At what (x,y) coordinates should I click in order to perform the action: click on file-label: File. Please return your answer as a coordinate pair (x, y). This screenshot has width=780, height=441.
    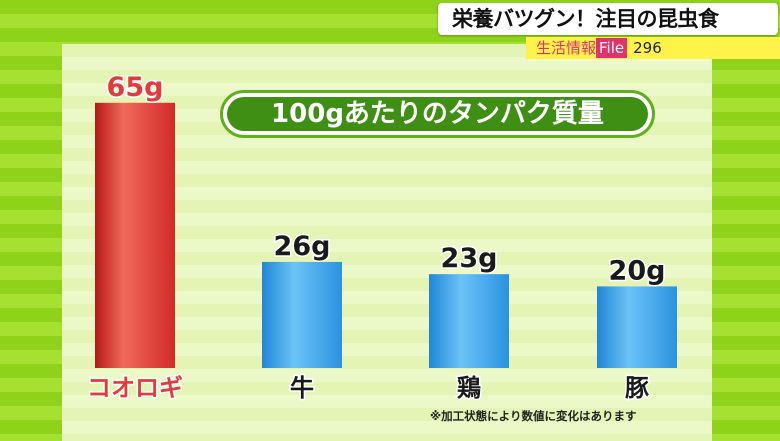
    Looking at the image, I should click on (612, 48).